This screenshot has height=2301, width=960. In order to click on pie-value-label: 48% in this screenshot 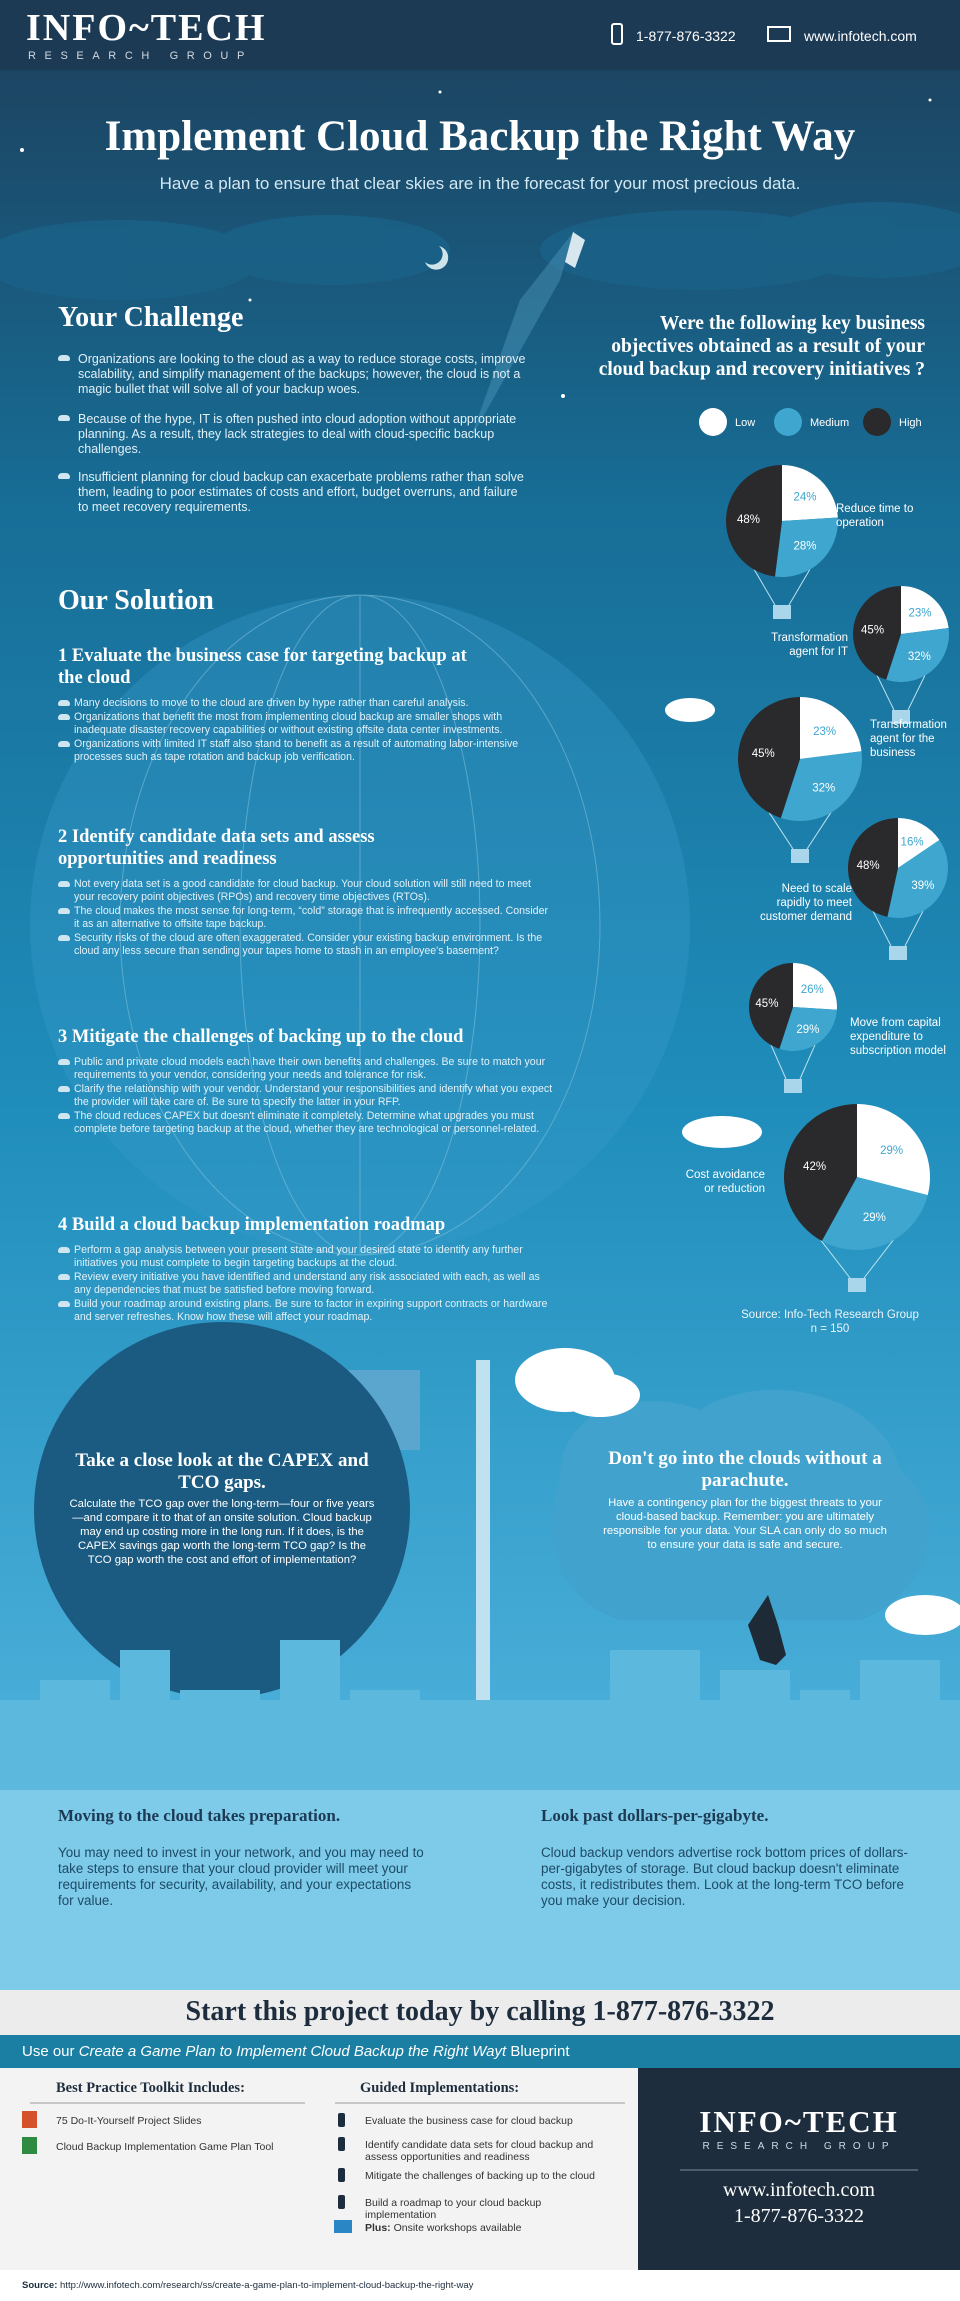, I will do `click(748, 520)`.